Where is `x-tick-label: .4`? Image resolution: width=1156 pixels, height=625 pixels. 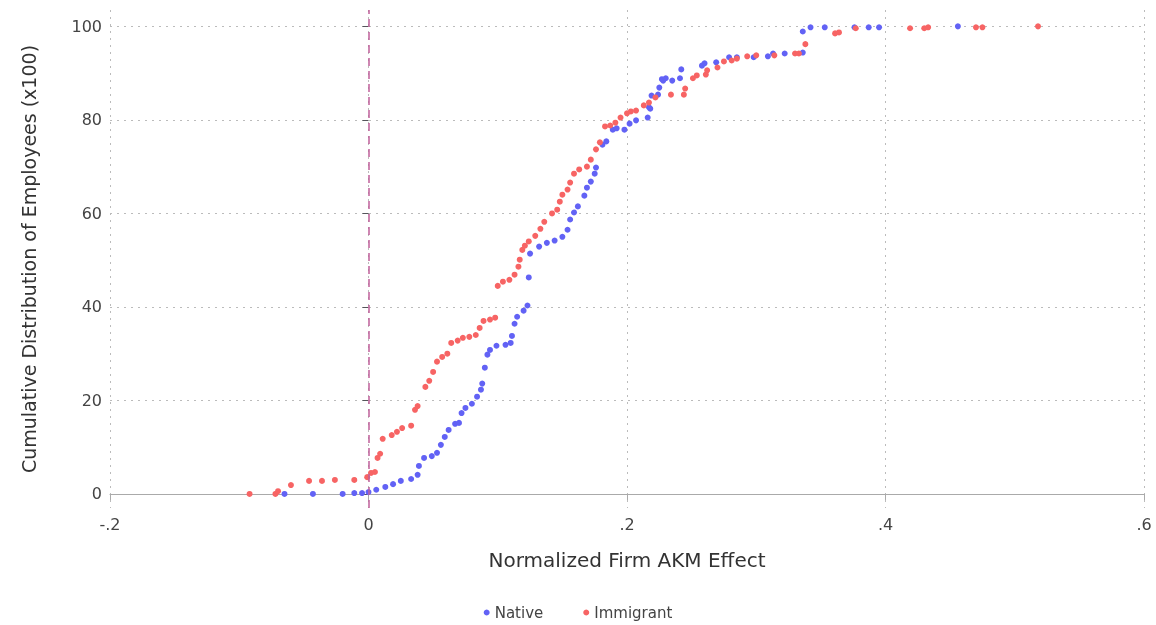 x-tick-label: .4 is located at coordinates (885, 524).